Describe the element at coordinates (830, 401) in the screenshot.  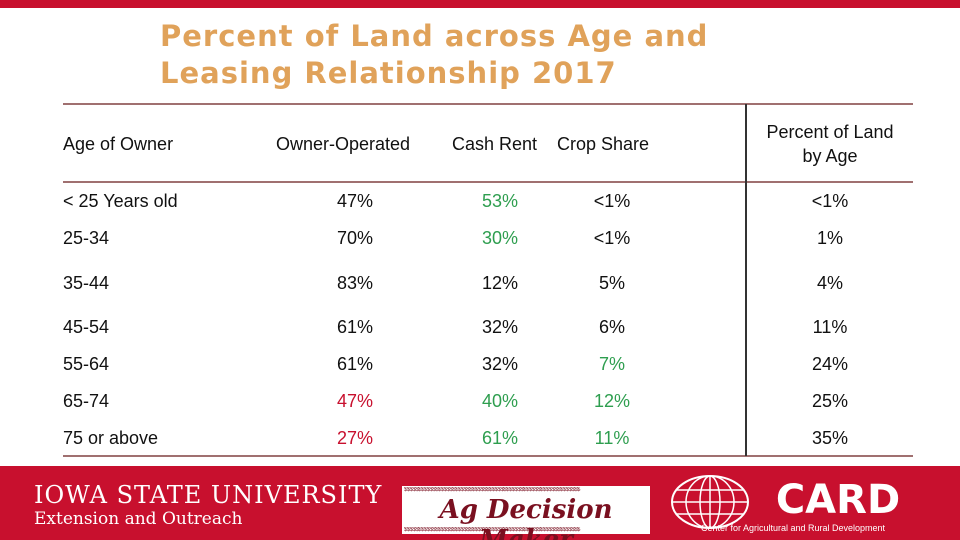
I see `cell-percent-of-land: 25%` at that location.